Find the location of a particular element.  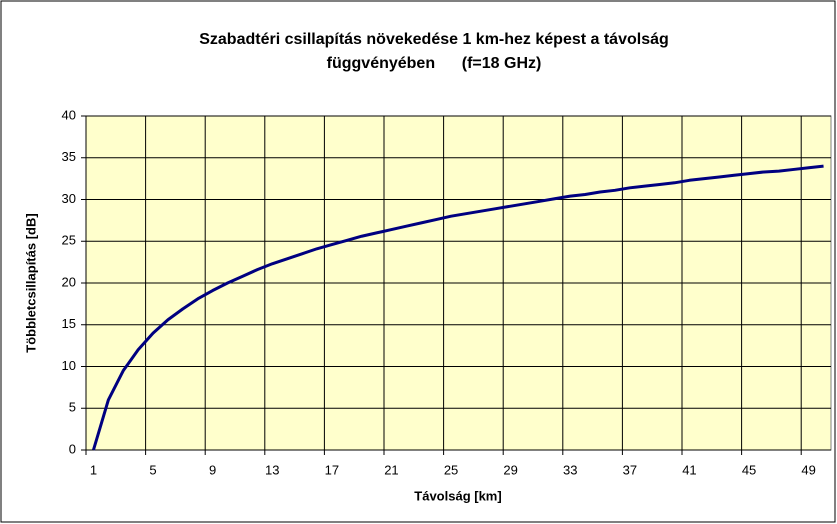

x-tick-label: 5 is located at coordinates (152, 469).